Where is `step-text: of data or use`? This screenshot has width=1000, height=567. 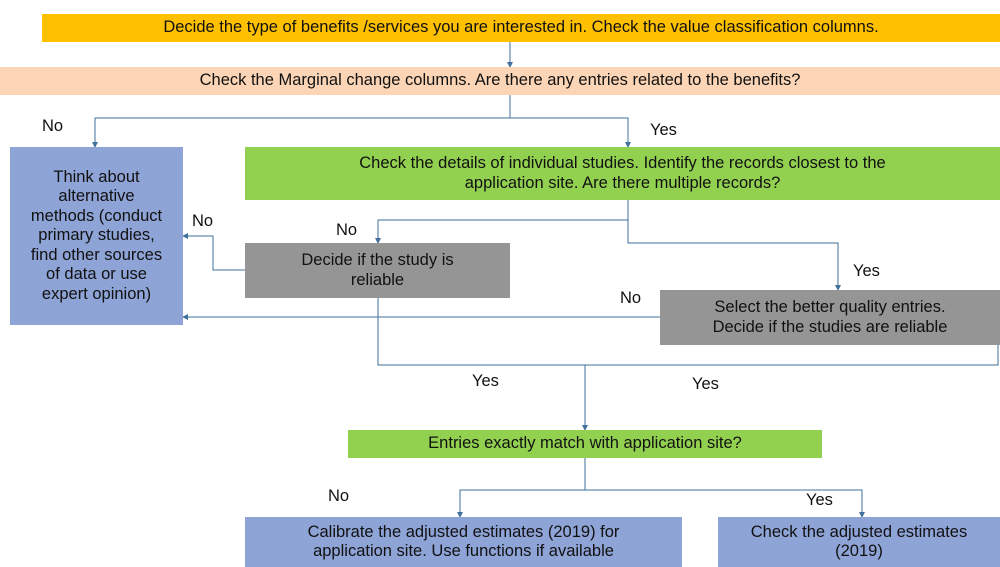
step-text: of data or use is located at coordinates (96, 274).